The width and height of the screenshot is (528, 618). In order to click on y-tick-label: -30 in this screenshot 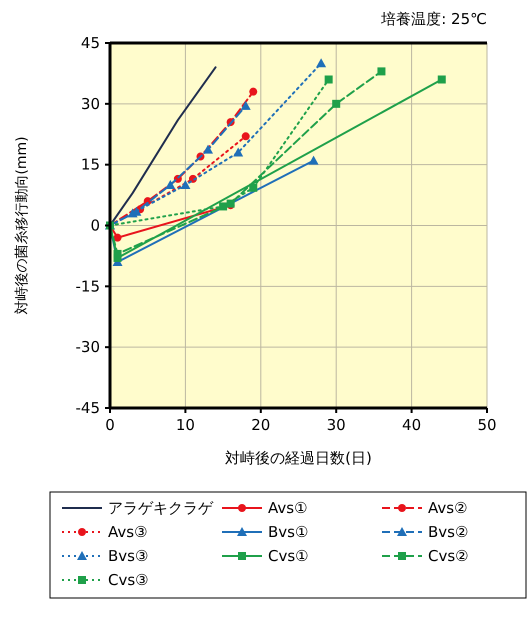, I will do `click(88, 347)`.